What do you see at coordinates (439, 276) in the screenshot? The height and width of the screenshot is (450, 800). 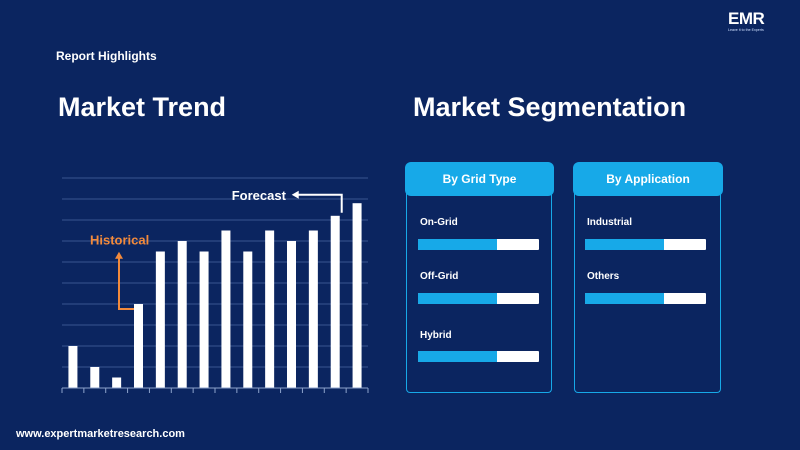 I see `segment-item-label: Off-Grid` at bounding box center [439, 276].